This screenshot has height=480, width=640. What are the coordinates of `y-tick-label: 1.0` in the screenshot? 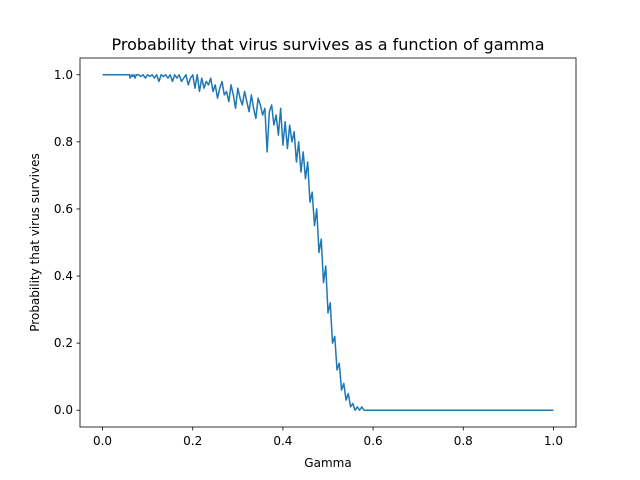 It's located at (63, 75).